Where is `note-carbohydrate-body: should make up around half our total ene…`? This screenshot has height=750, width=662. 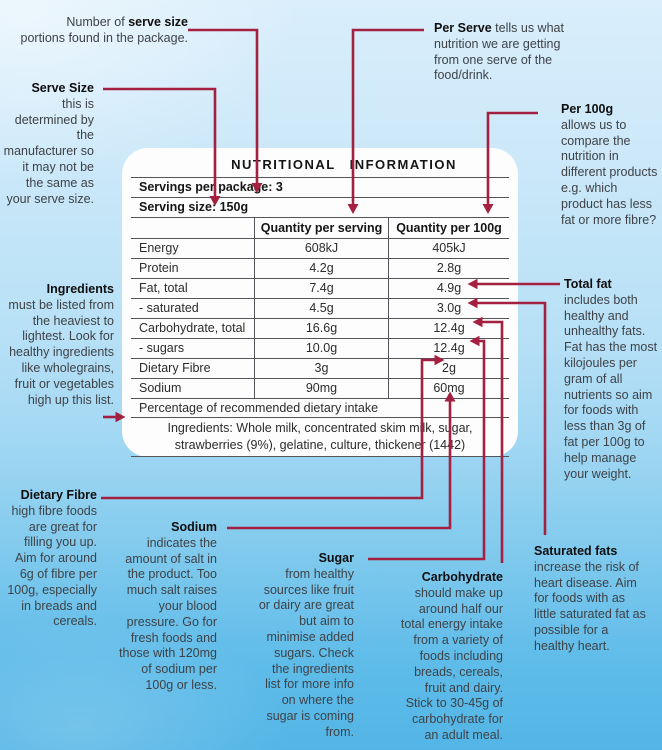 note-carbohydrate-body: should make up around half our total ene… is located at coordinates (451, 663).